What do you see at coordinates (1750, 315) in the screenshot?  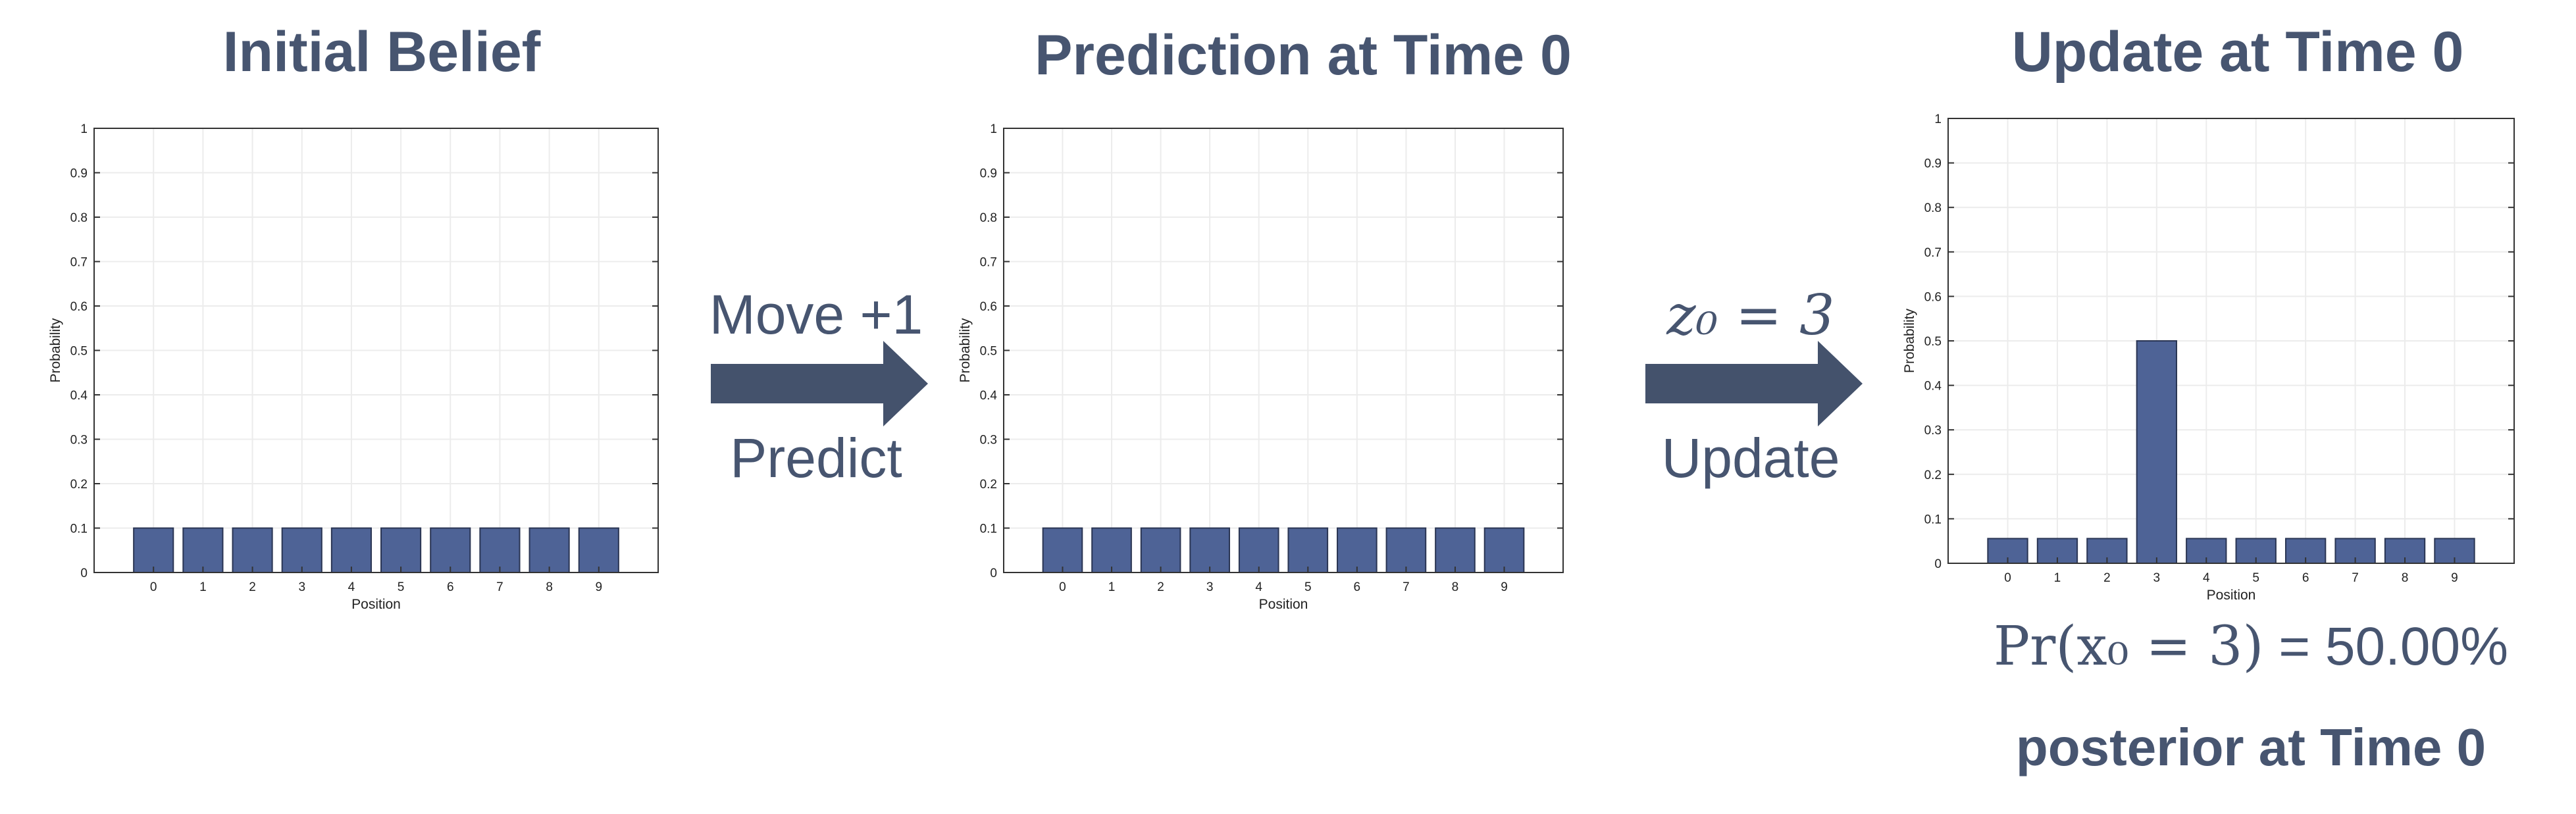 I see `measurement-label: z₀ = 3` at bounding box center [1750, 315].